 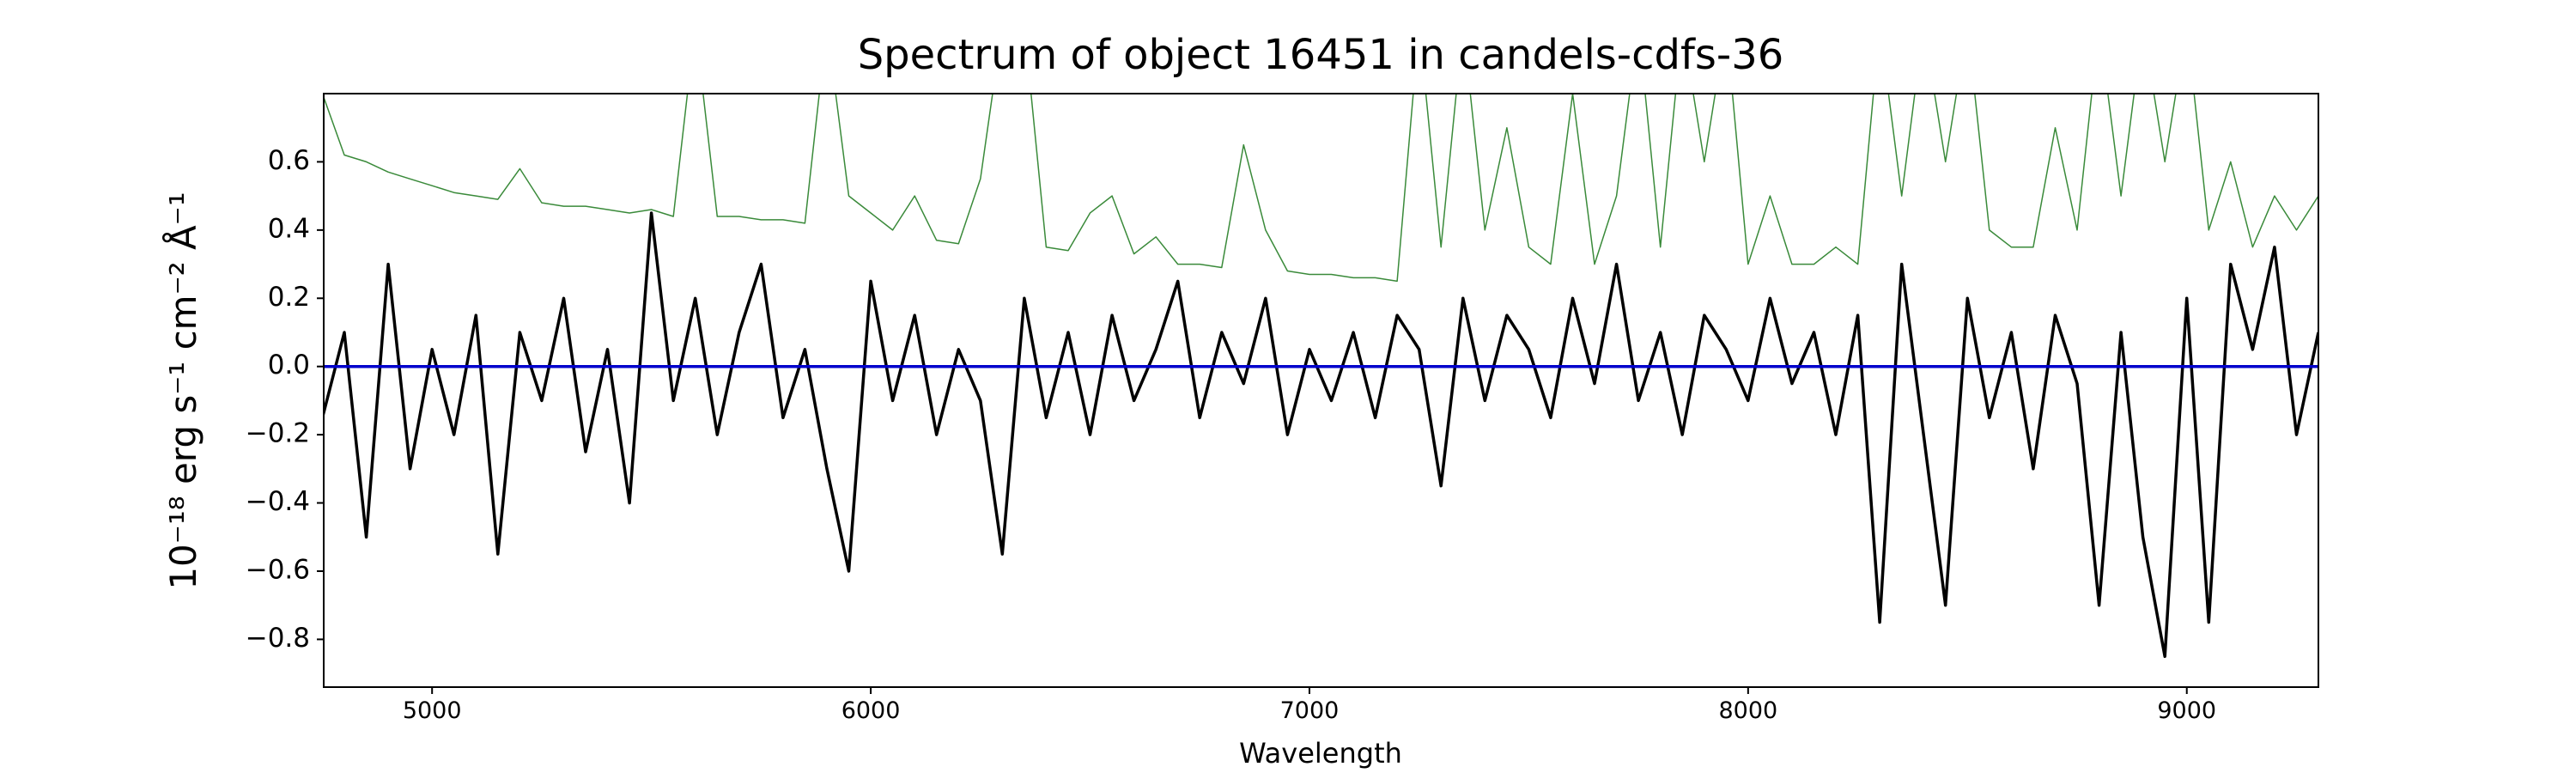 I want to click on y-tick-label: 0.2, so click(x=289, y=297).